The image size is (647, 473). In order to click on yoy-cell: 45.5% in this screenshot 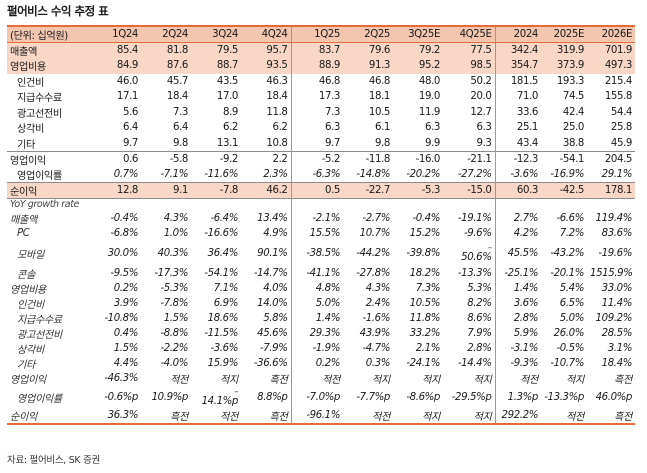, I will do `click(517, 253)`.